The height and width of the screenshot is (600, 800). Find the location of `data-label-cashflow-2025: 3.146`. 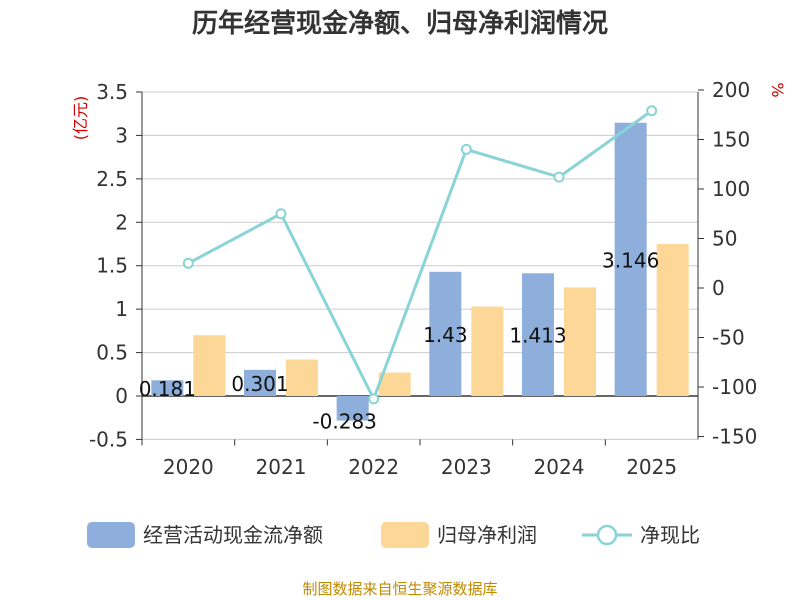

data-label-cashflow-2025: 3.146 is located at coordinates (630, 260).